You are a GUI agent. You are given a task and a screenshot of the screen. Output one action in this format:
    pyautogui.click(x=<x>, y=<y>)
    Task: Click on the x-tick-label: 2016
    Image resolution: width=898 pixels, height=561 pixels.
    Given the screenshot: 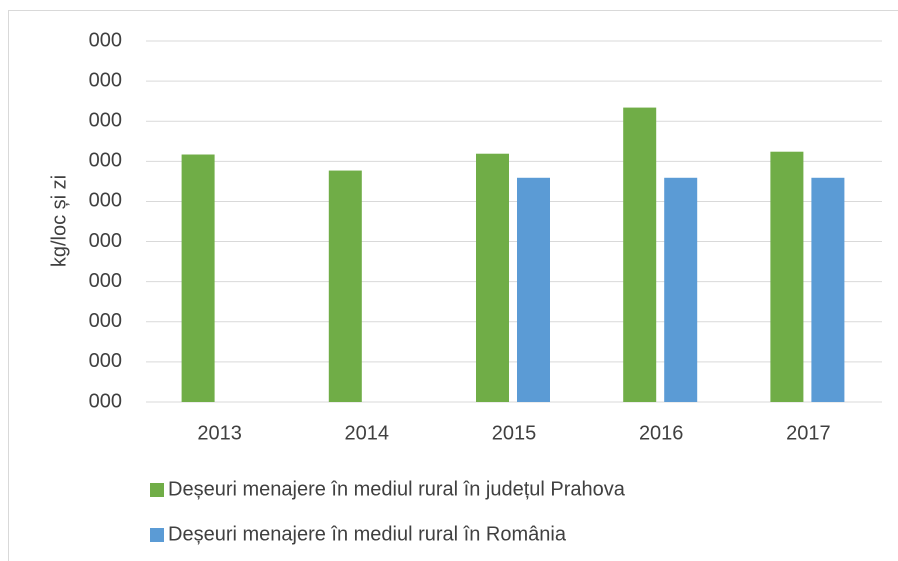 What is the action you would take?
    pyautogui.click(x=661, y=433)
    